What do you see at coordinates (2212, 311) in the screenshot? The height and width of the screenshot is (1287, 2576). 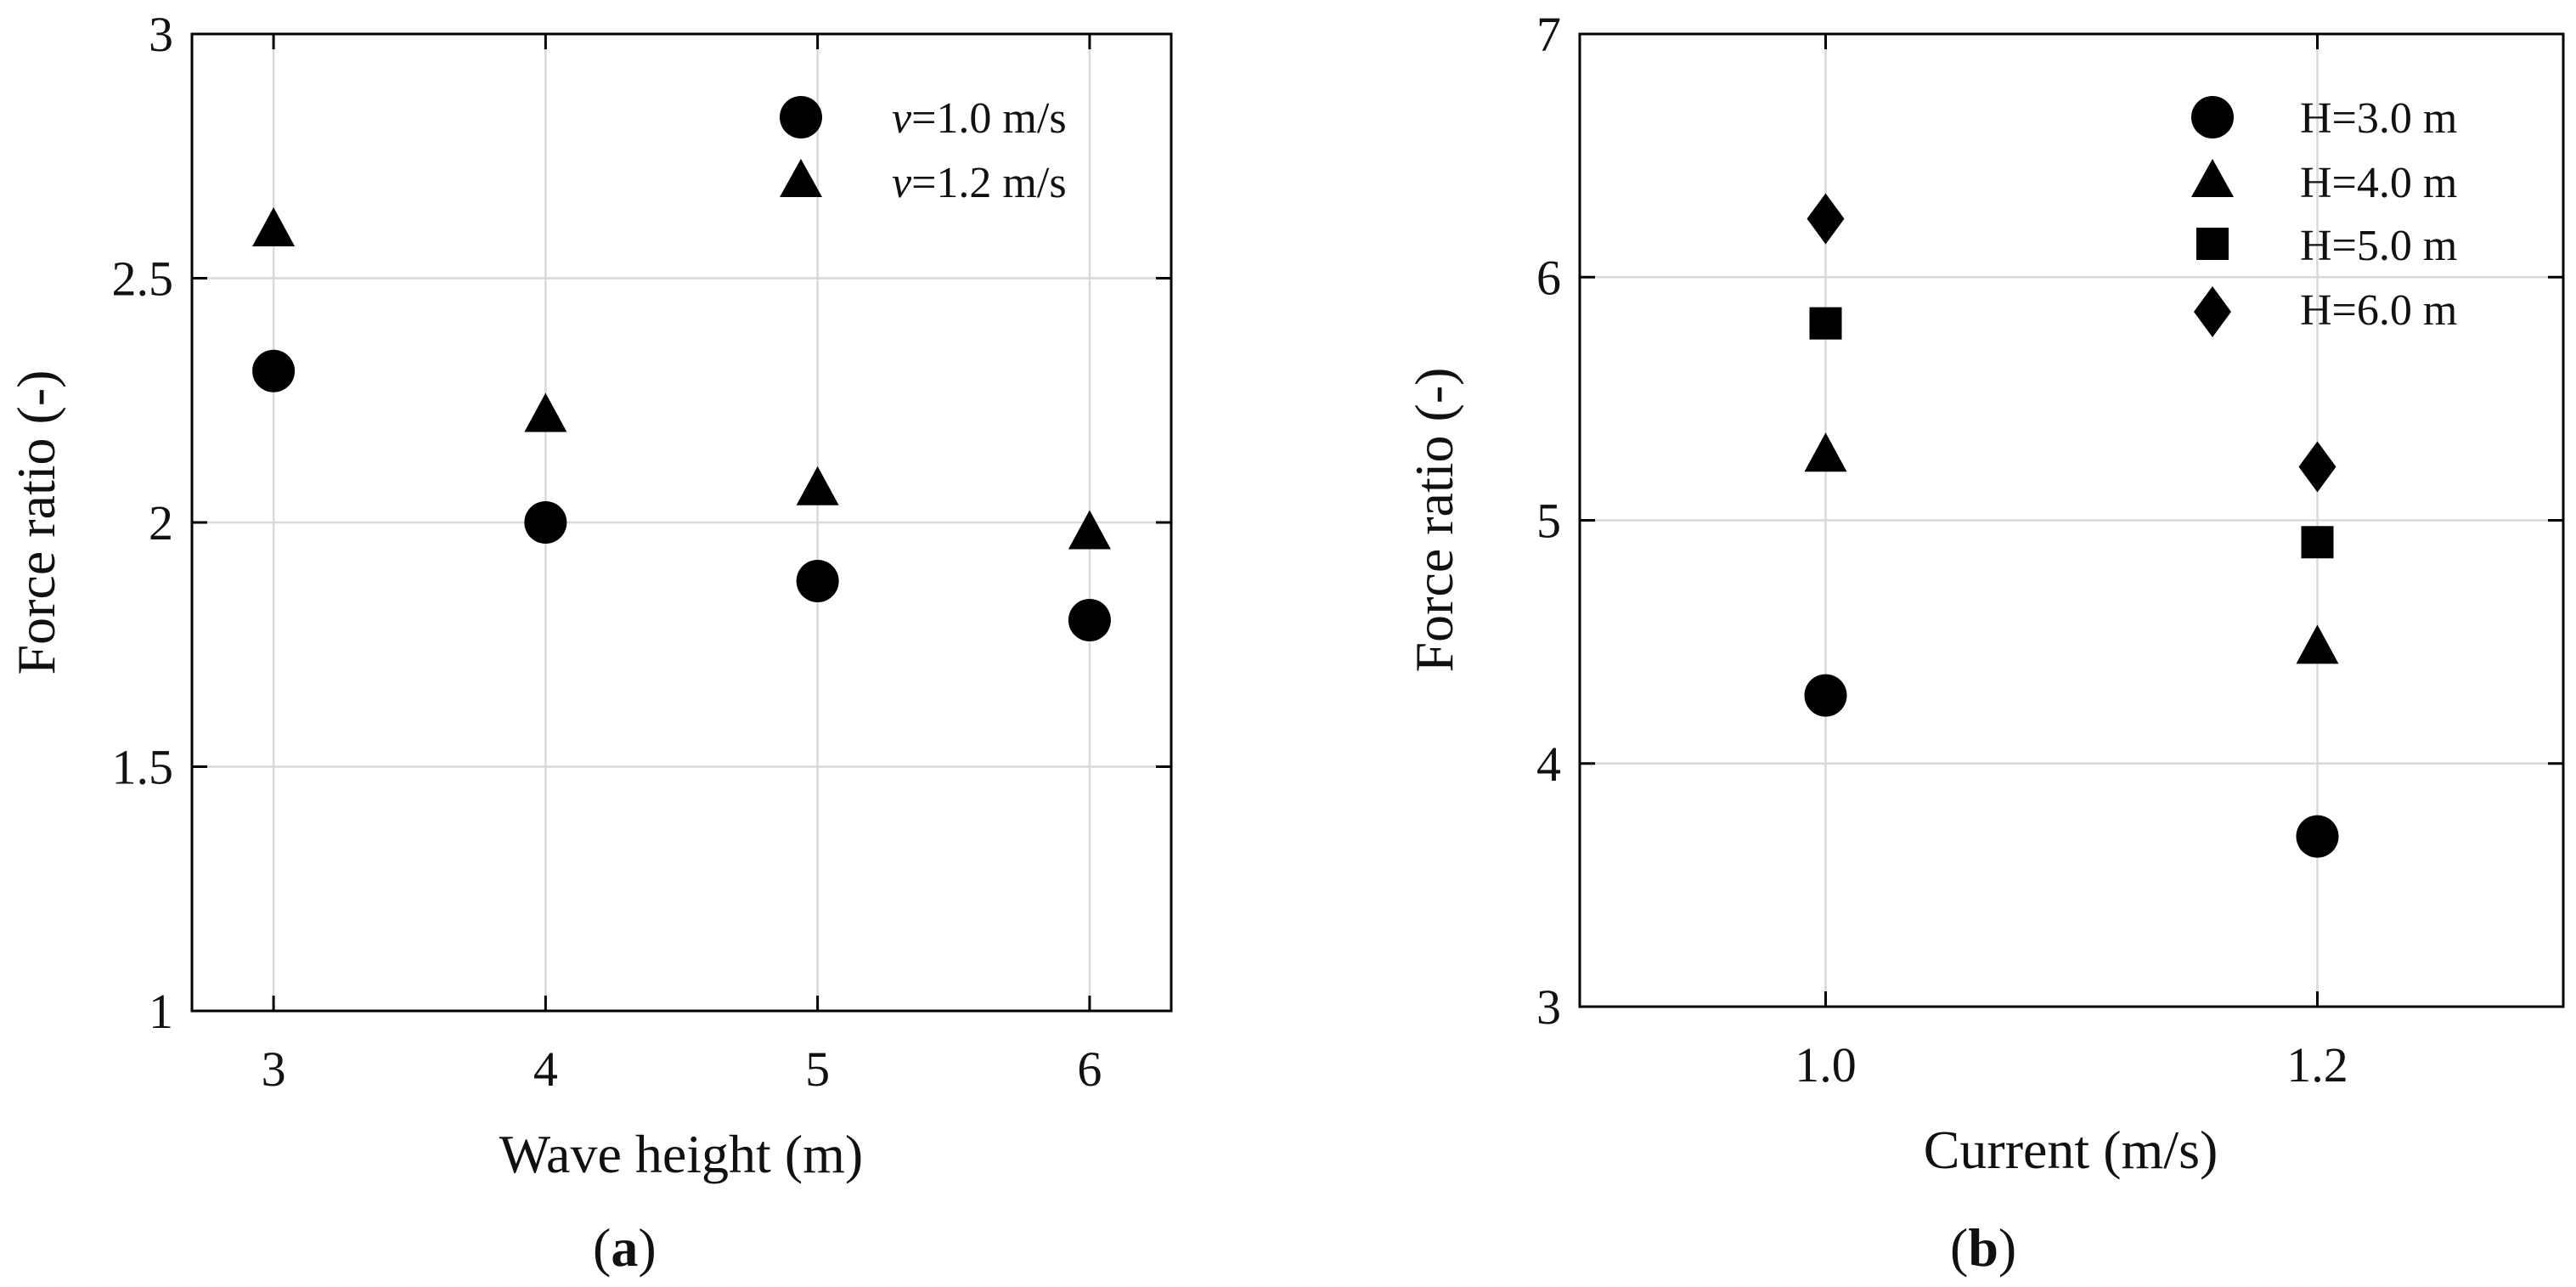 I see `legend-diamond-icon` at bounding box center [2212, 311].